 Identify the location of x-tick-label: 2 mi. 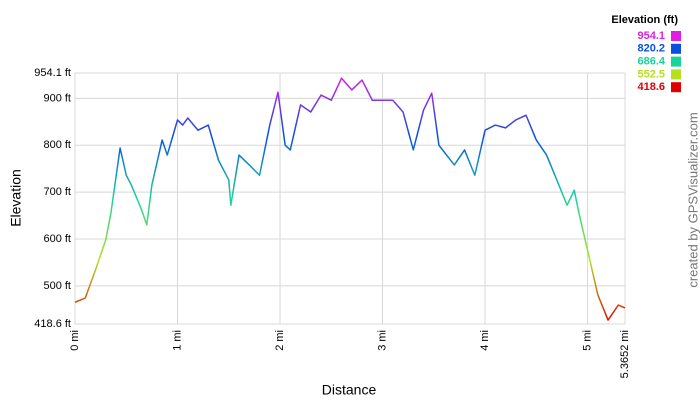
(280, 340).